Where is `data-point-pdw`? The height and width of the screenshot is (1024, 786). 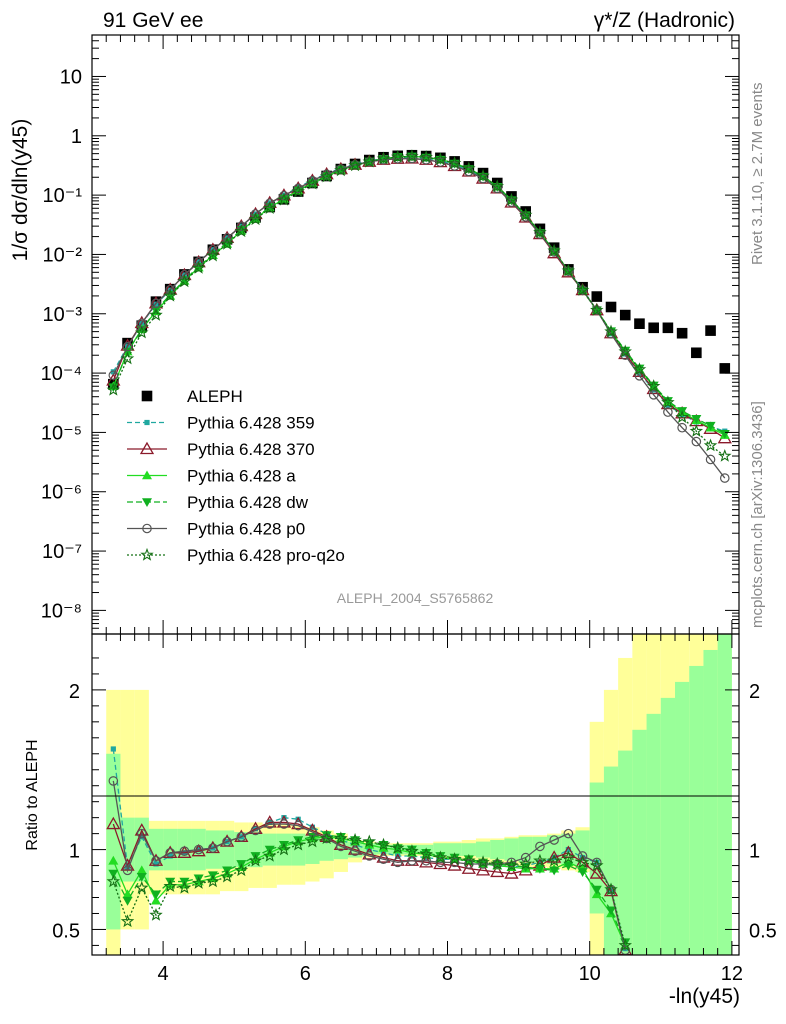
data-point-pdw is located at coordinates (696, 419).